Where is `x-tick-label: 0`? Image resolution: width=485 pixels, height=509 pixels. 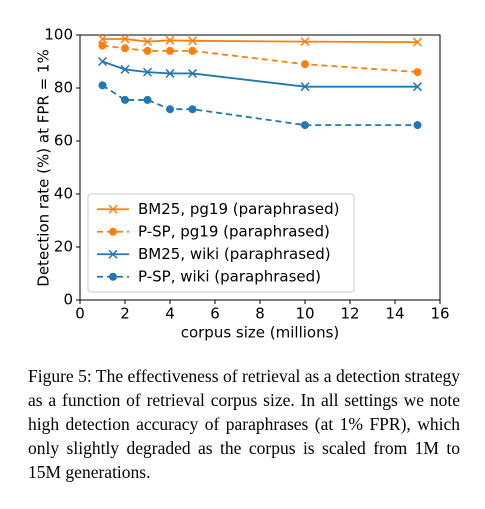 x-tick-label: 0 is located at coordinates (80, 314).